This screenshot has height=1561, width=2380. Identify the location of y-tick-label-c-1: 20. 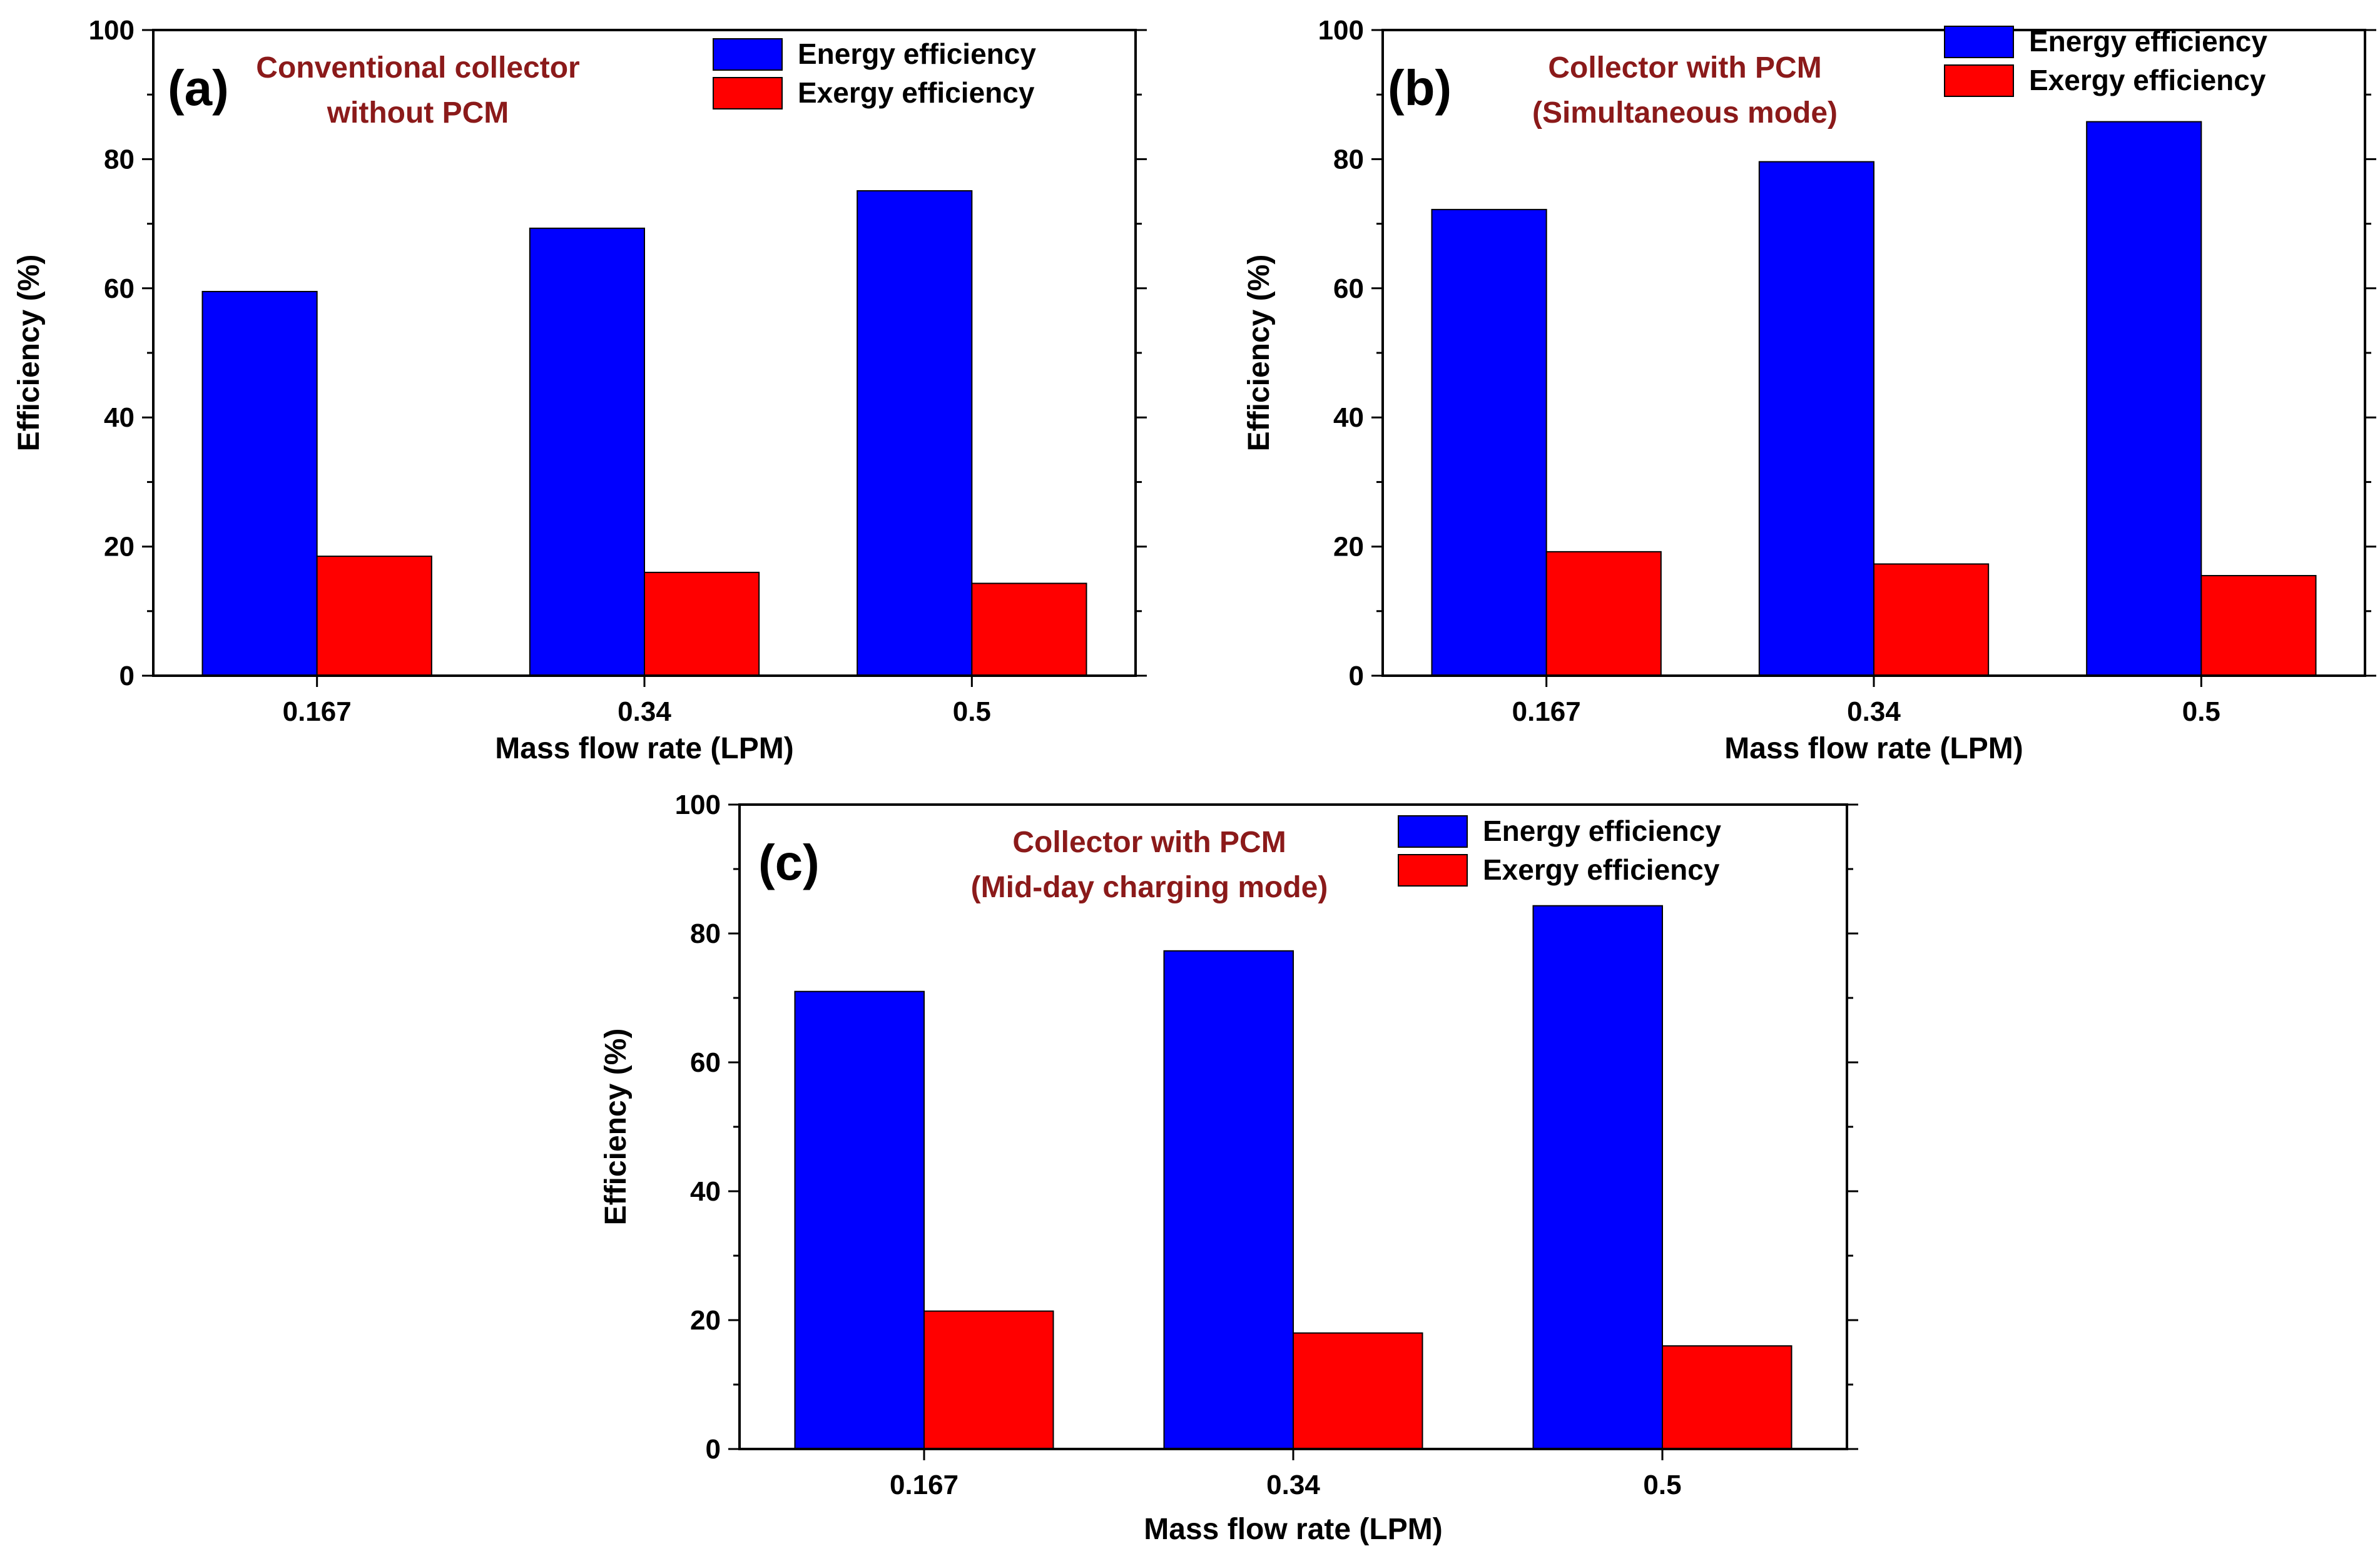
(706, 1320).